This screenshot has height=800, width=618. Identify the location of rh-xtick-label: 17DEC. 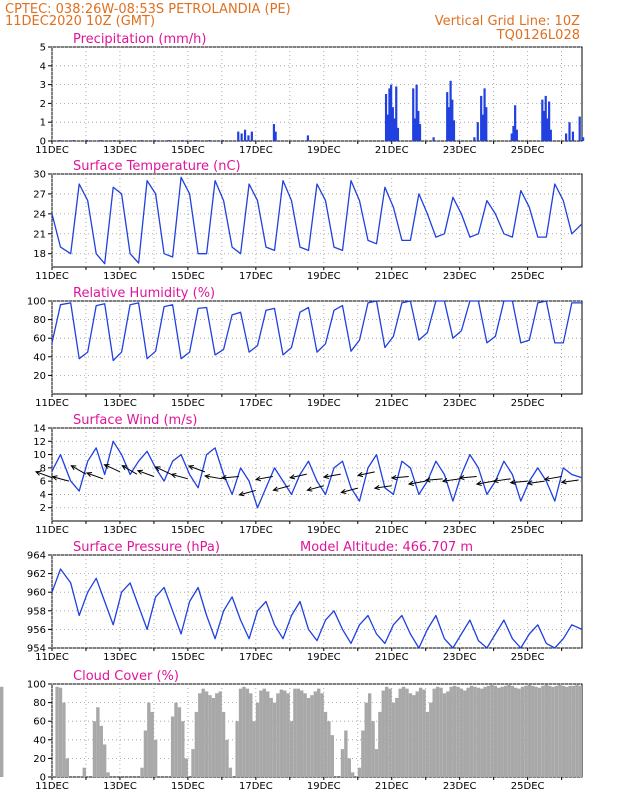
(256, 403).